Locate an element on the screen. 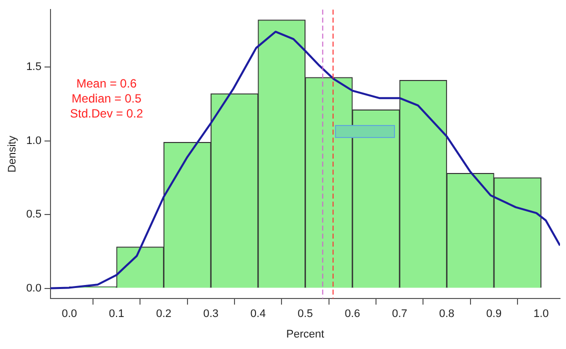 The width and height of the screenshot is (566, 349). x-tick-label: 0.6 is located at coordinates (352, 314).